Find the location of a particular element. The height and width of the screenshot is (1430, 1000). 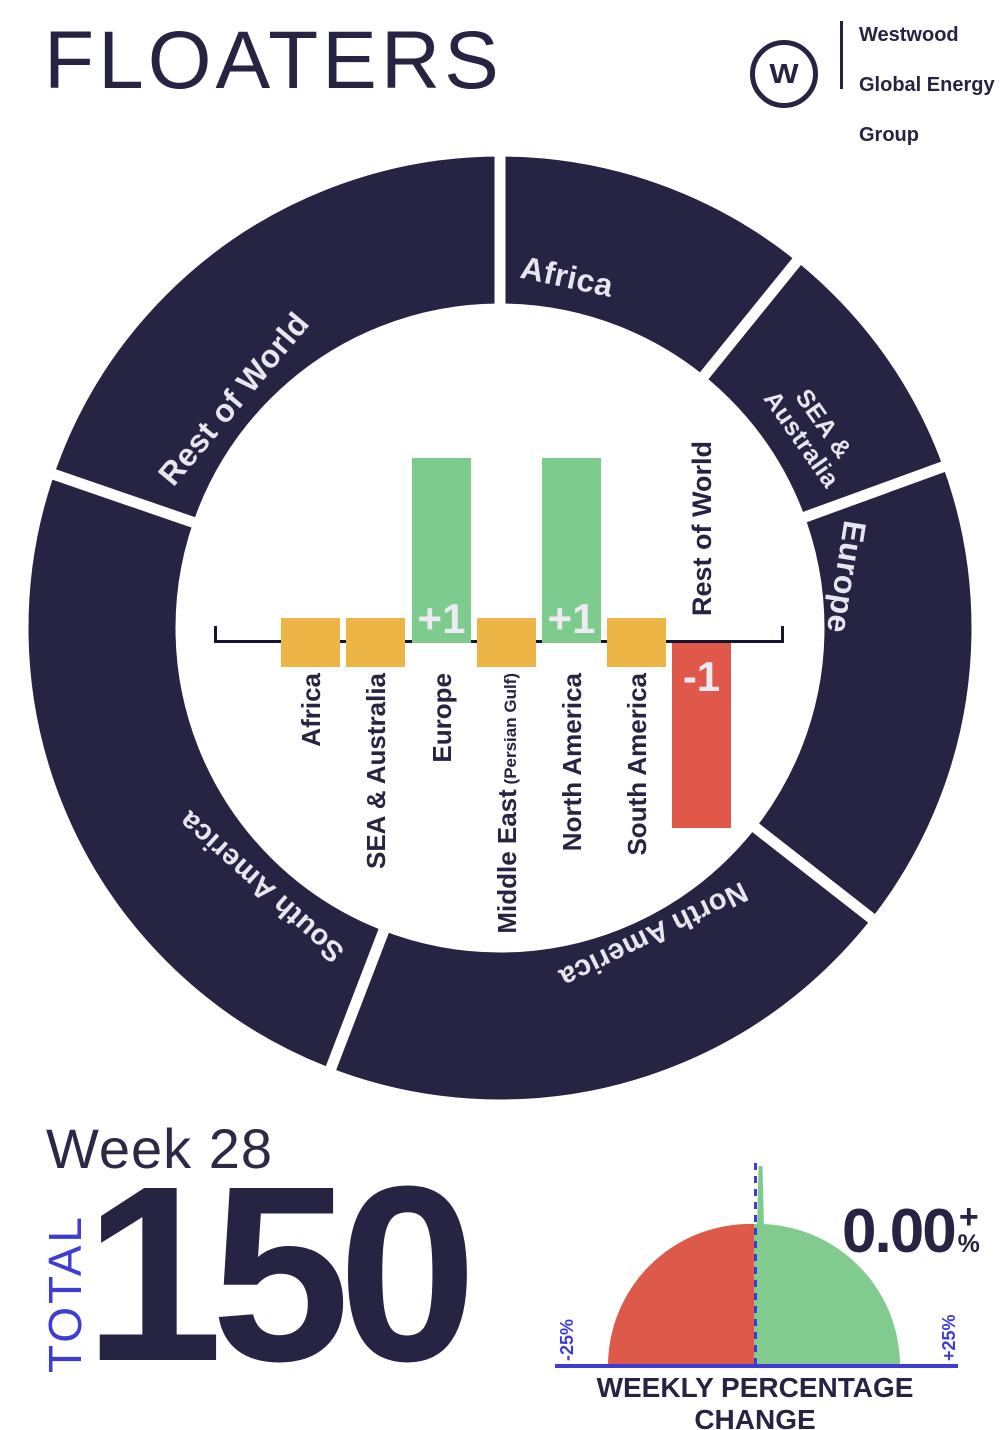

bar-value-rest-of-world: -1 is located at coordinates (701, 676).